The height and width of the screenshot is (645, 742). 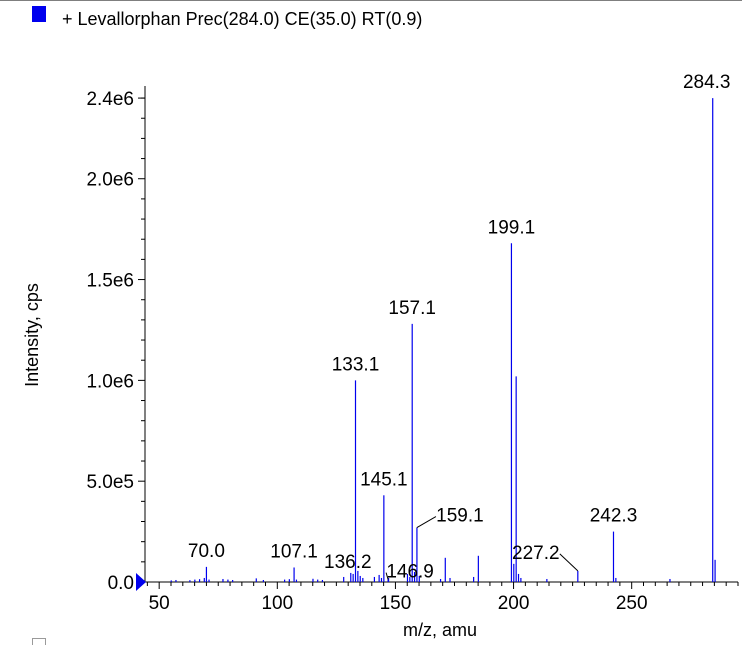 I want to click on peak-label: 284.3, so click(x=707, y=82).